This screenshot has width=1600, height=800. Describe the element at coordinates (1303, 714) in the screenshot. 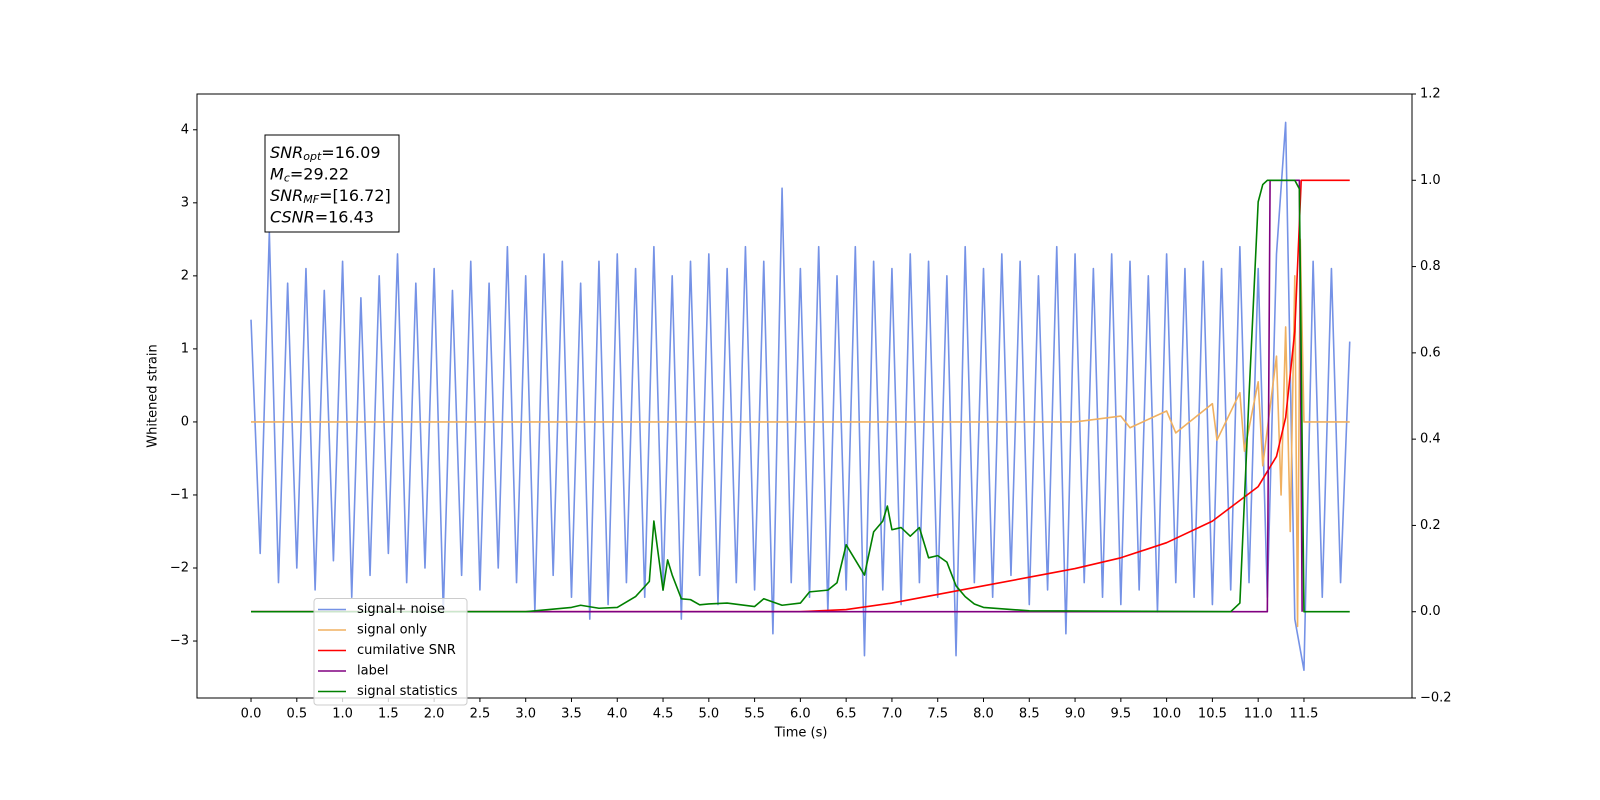

I see `x-tick-label: 11.5` at that location.